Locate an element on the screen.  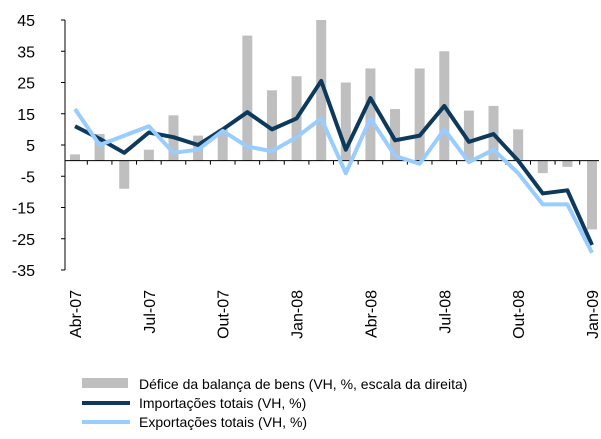
legend-label: Exportações totais (VH, %) is located at coordinates (223, 422).